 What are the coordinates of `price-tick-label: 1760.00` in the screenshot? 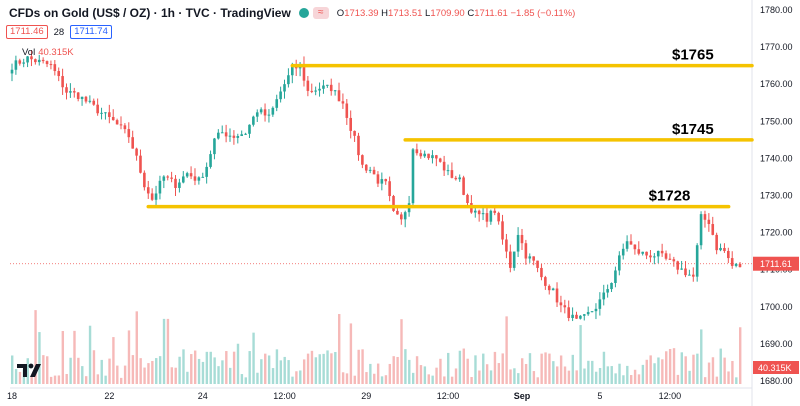 It's located at (776, 84).